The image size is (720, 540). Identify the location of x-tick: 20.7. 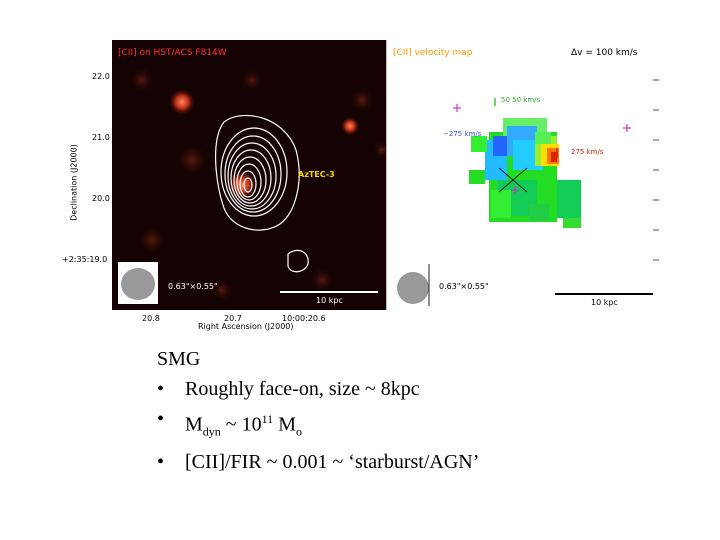
(233, 318).